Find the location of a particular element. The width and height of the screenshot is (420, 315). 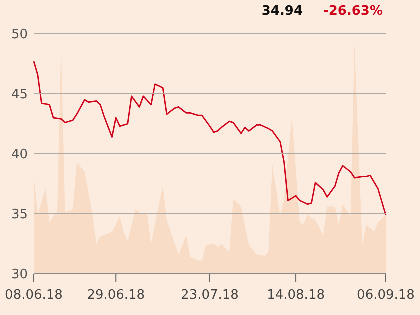

y-tick-label: 45 is located at coordinates (19, 95).